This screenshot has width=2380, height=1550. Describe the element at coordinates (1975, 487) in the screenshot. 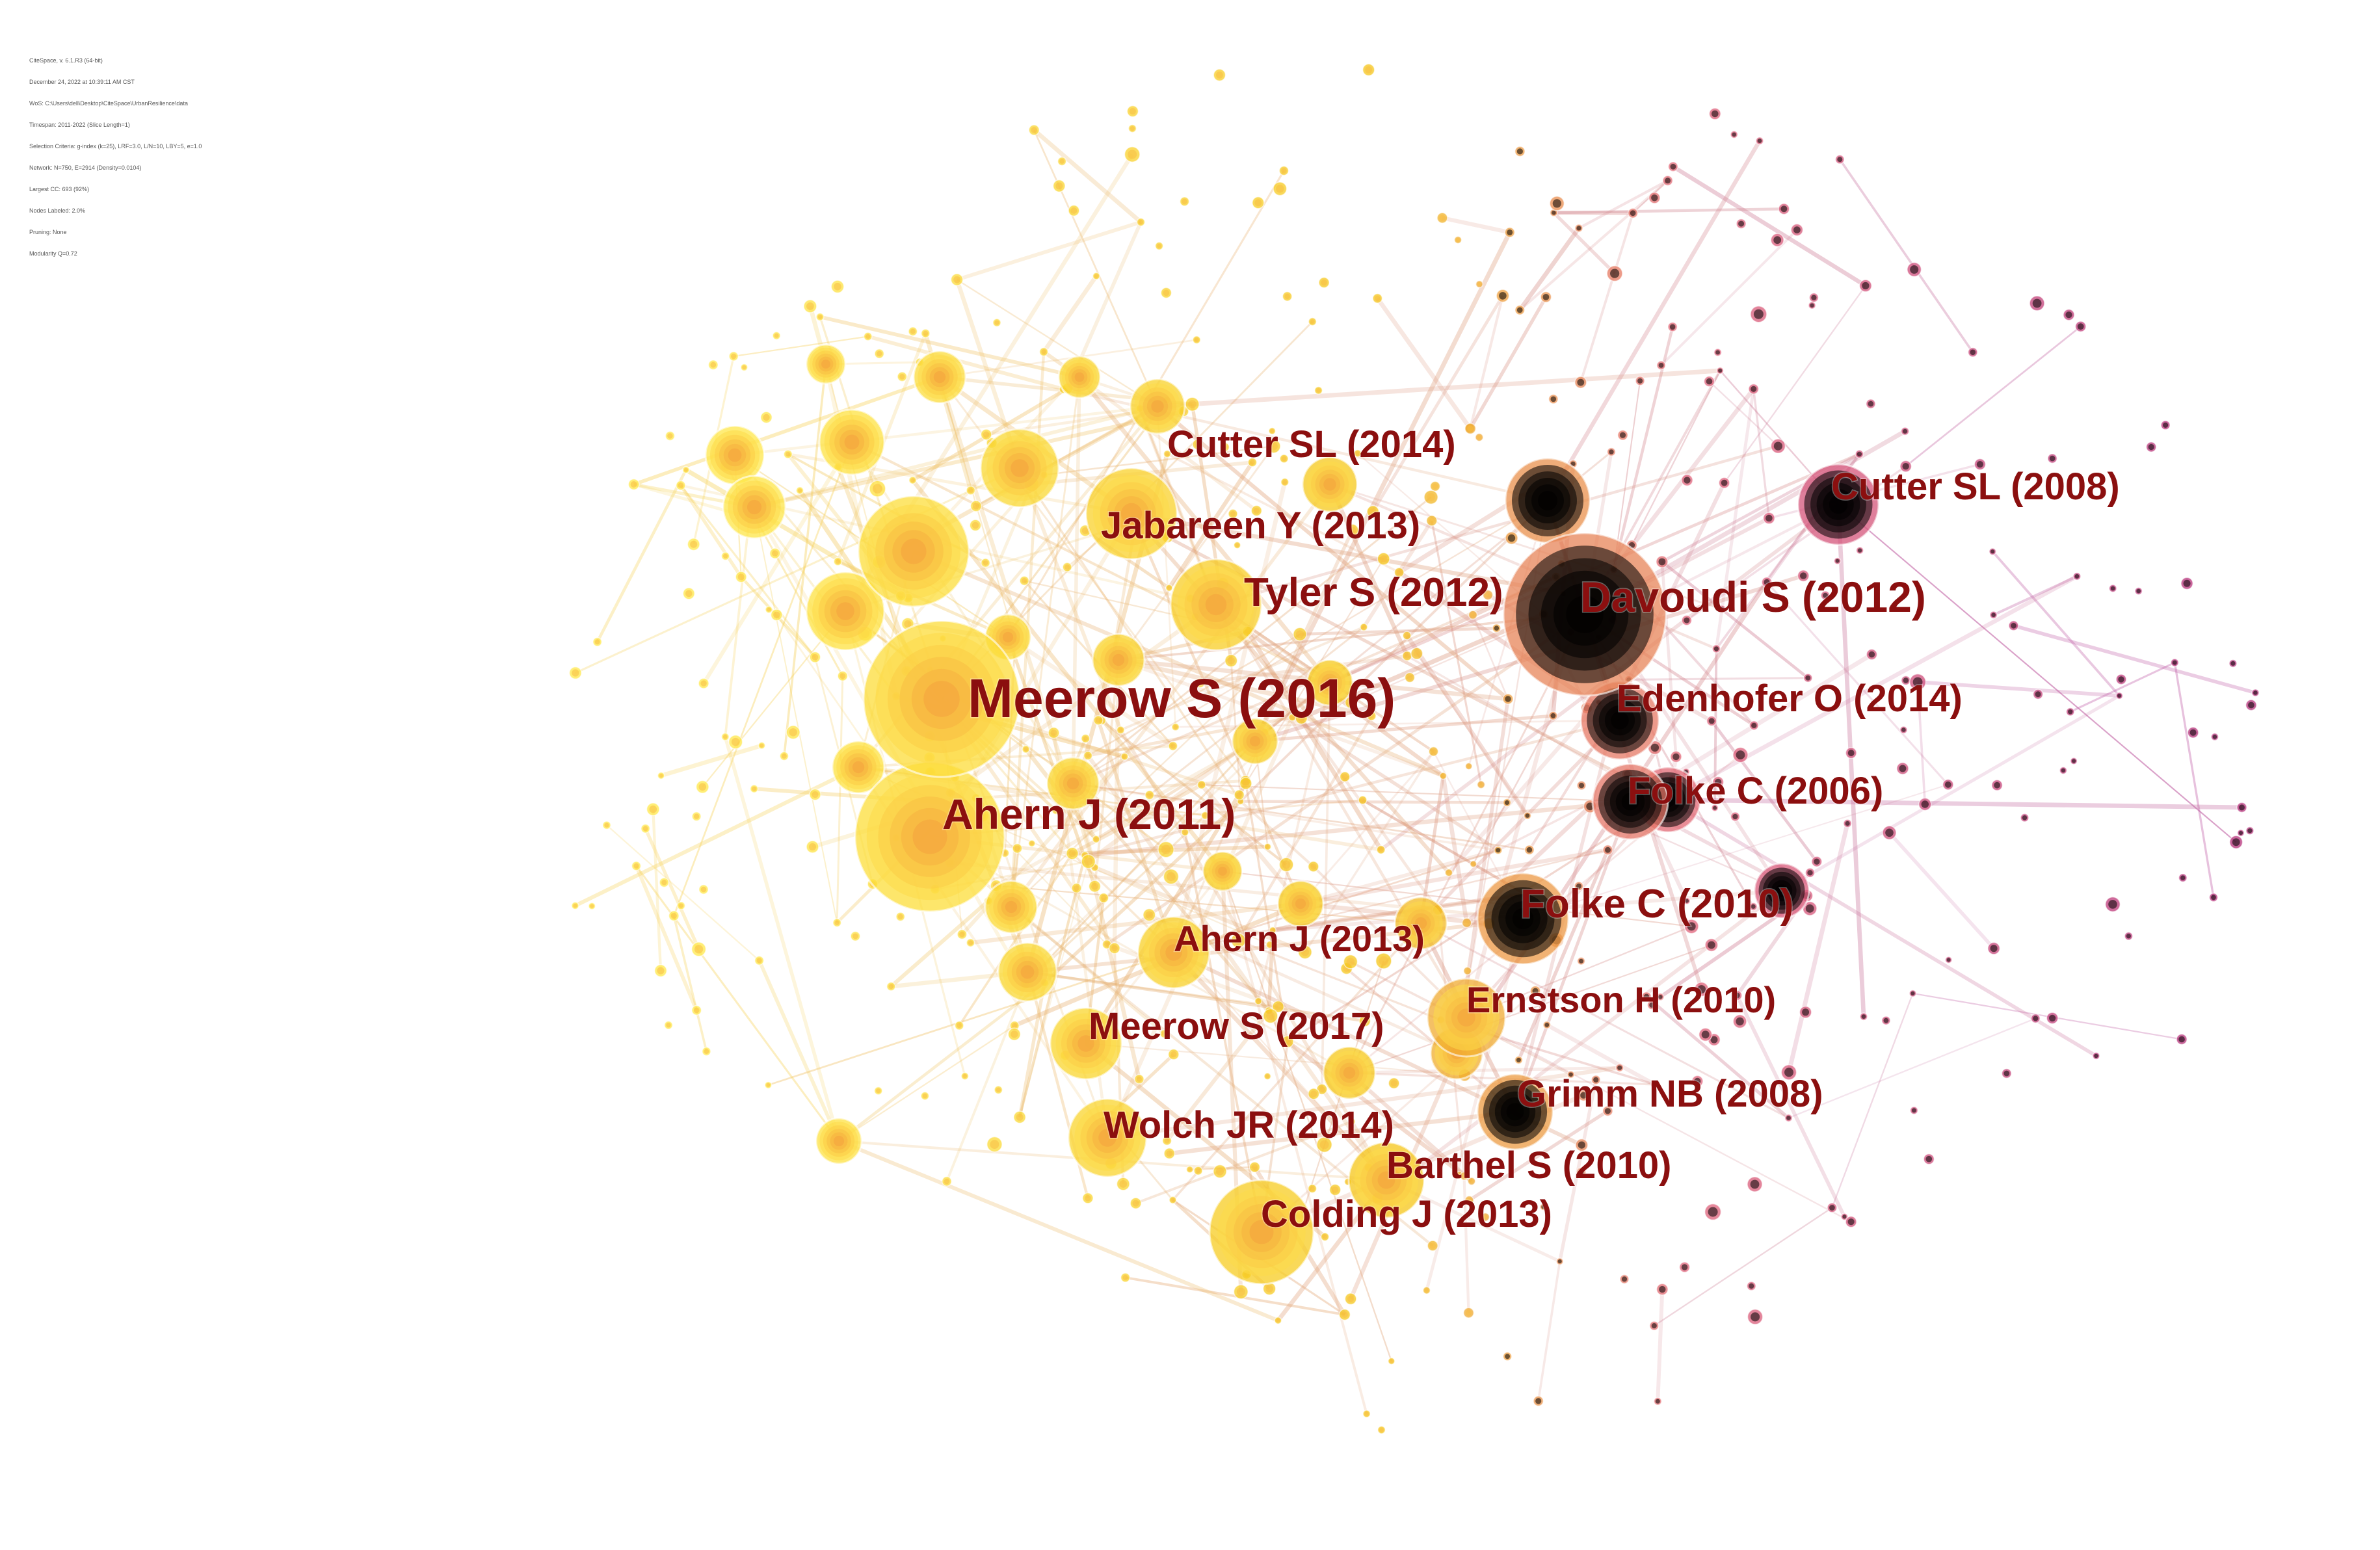

I see `label-cutter-2008: Cutter SL (2008)` at that location.